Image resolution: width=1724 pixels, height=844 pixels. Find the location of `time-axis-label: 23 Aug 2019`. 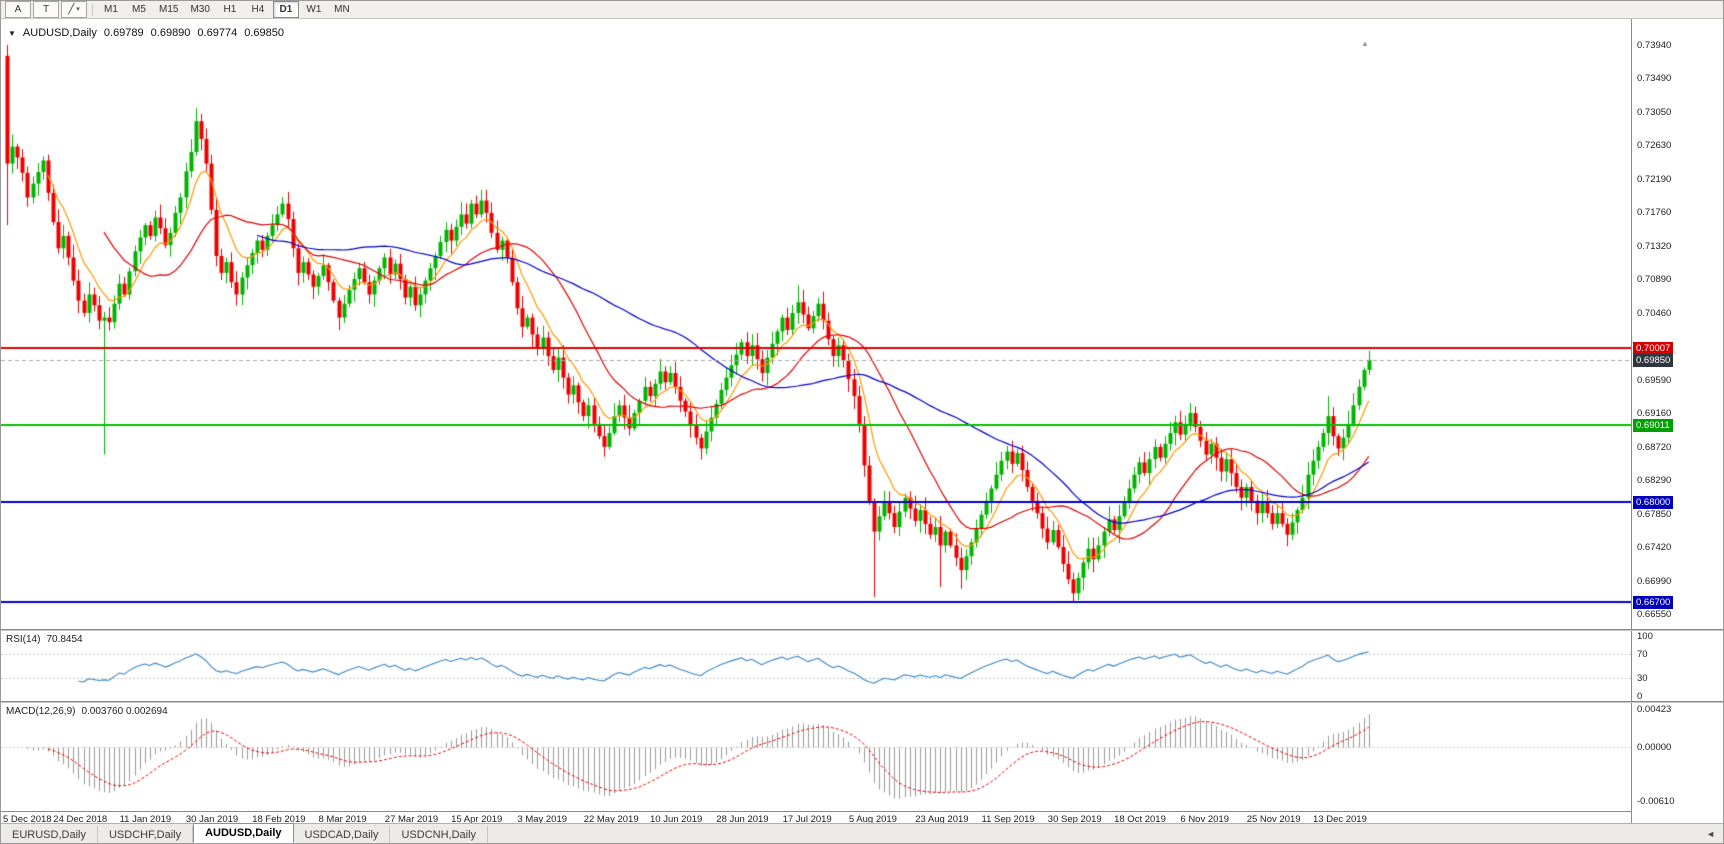

time-axis-label: 23 Aug 2019 is located at coordinates (942, 819).